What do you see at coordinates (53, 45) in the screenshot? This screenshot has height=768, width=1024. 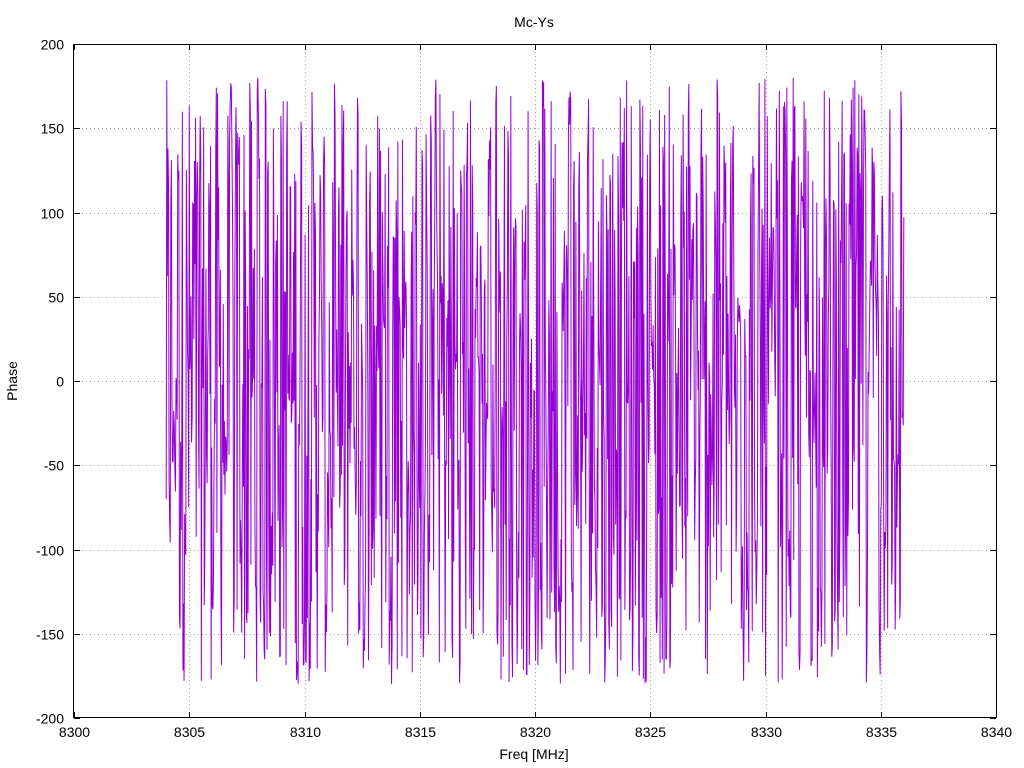 I see `y-tick-label: 200` at bounding box center [53, 45].